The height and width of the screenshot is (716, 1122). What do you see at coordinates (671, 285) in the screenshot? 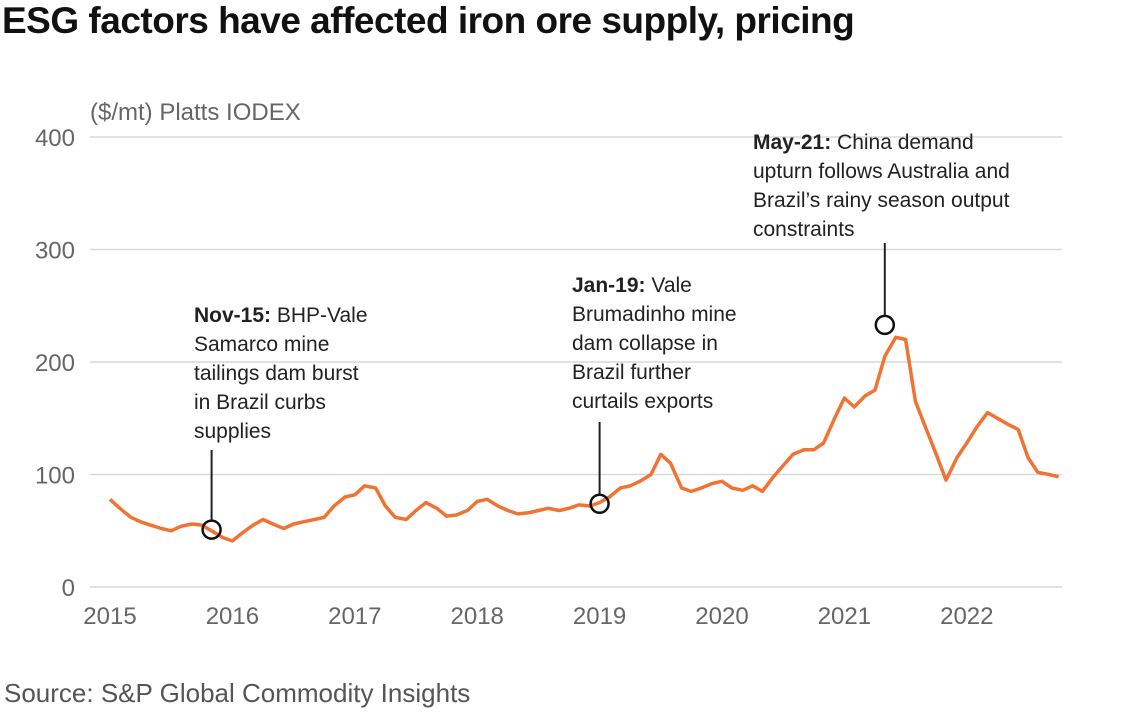
I see `annotation-text-1-0: Vale` at bounding box center [671, 285].